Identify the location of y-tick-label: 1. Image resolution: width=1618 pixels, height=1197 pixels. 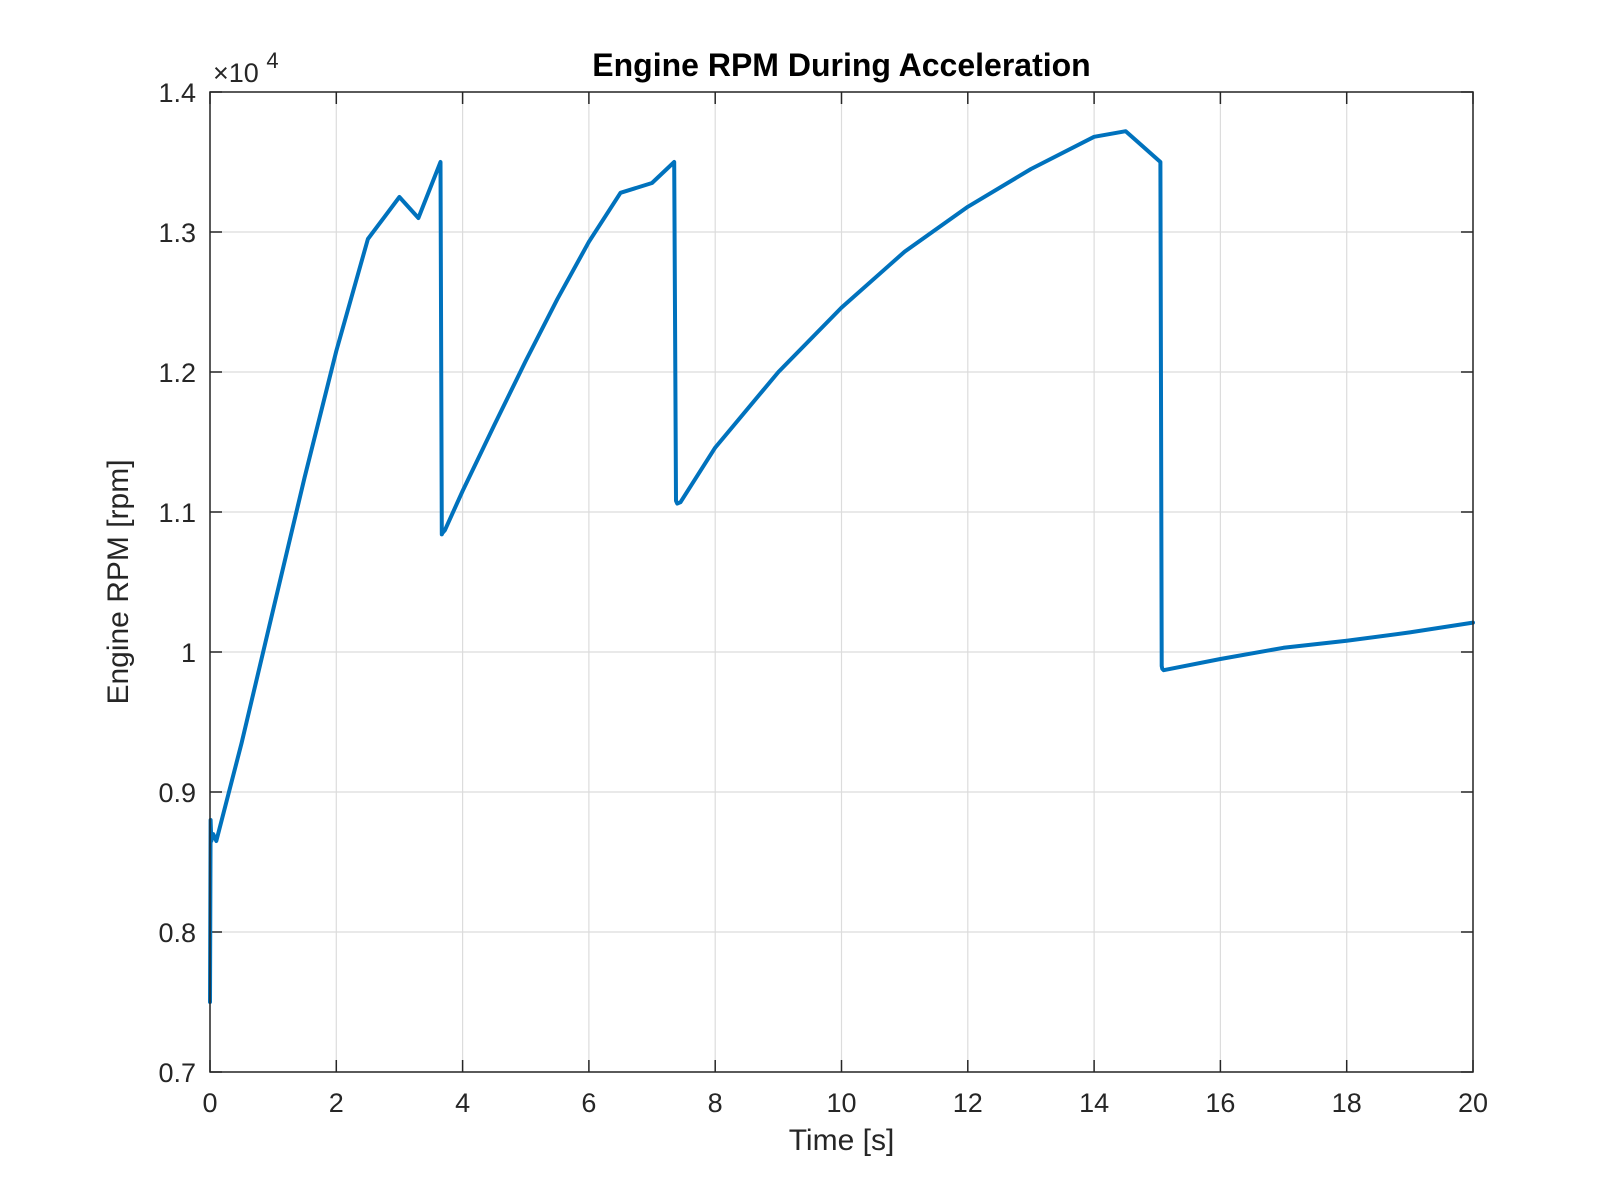
(188, 653).